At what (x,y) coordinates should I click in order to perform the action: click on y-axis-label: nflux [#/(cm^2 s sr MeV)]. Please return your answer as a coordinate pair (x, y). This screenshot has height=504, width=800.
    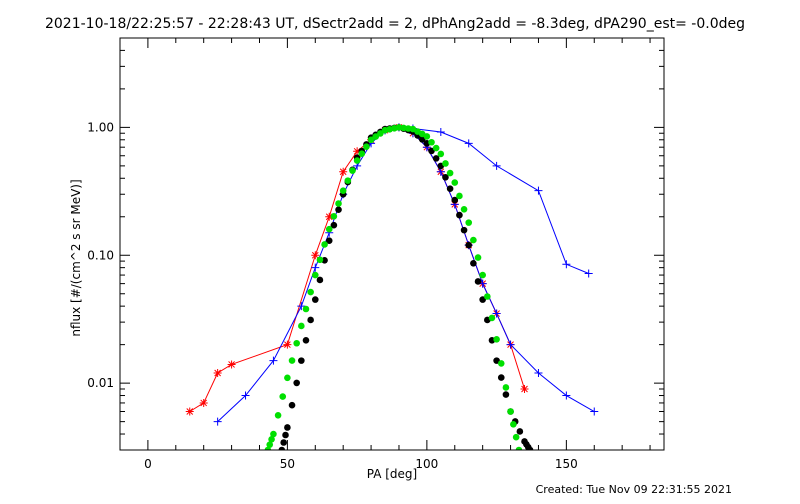
    Looking at the image, I should click on (76, 257).